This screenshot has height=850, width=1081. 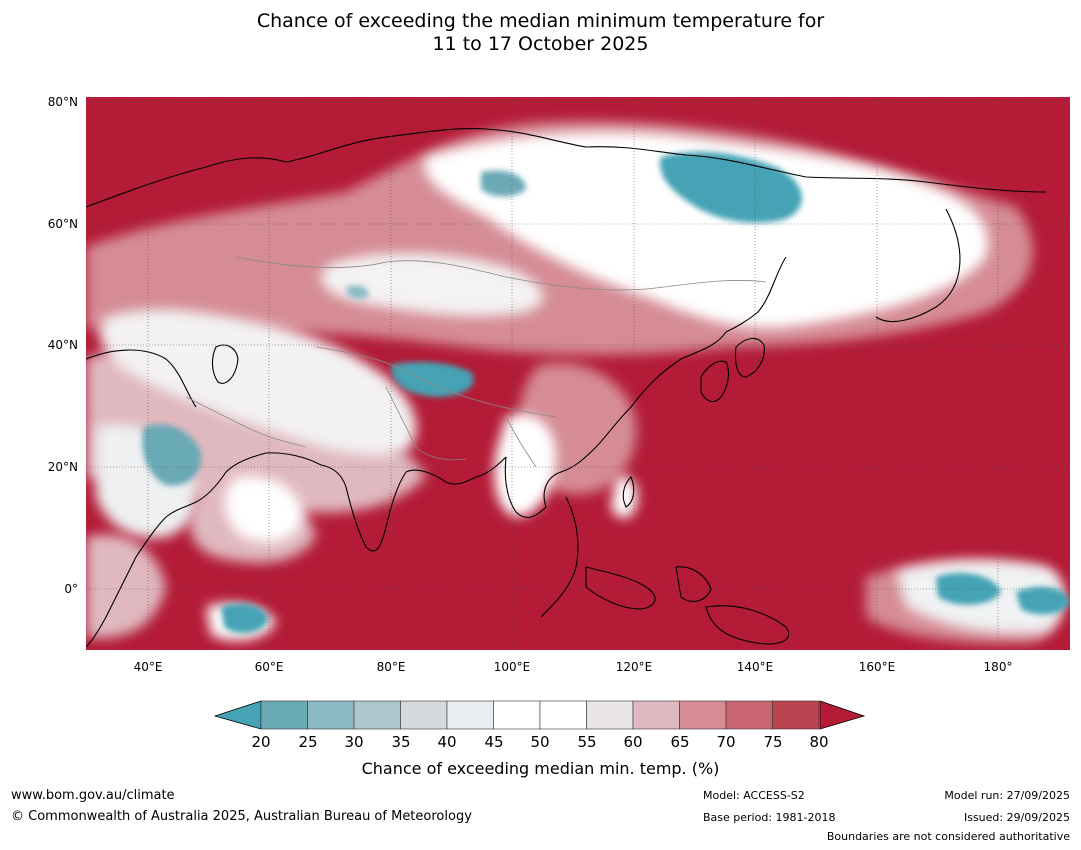 What do you see at coordinates (62, 102) in the screenshot?
I see `lat-label-80n: 80°N` at bounding box center [62, 102].